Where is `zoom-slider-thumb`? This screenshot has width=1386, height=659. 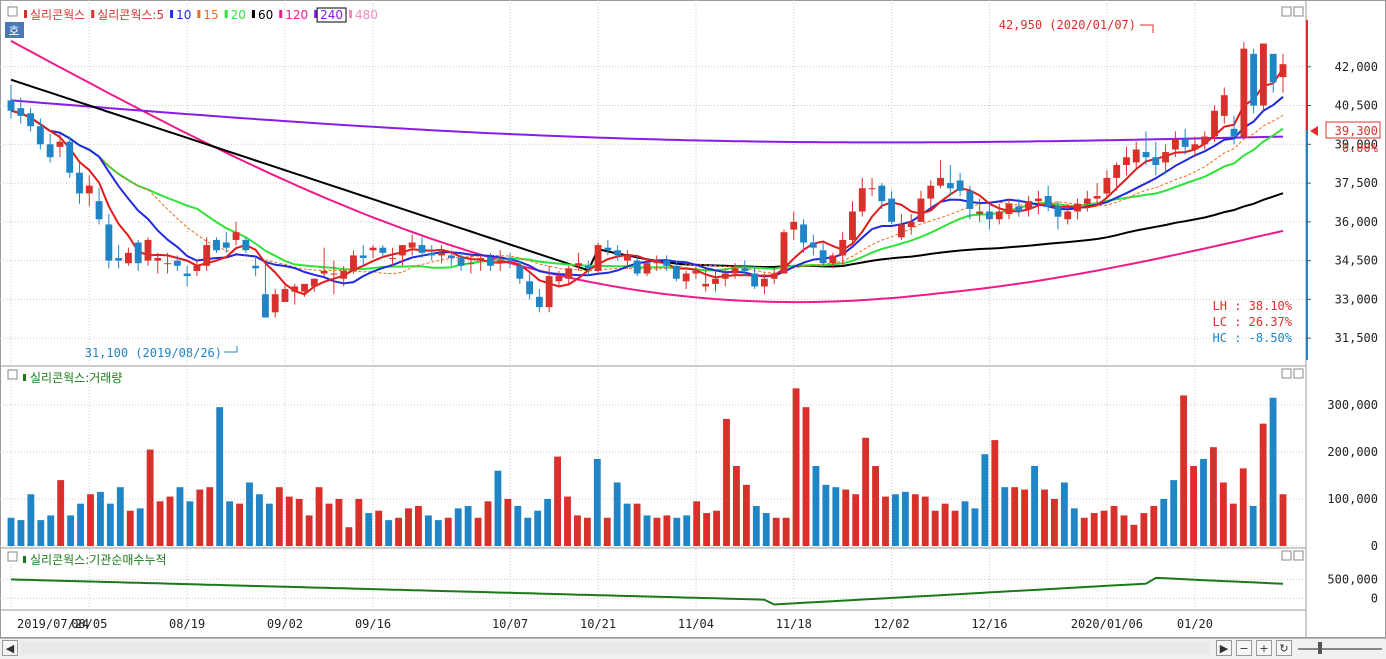 zoom-slider-thumb is located at coordinates (1320, 648).